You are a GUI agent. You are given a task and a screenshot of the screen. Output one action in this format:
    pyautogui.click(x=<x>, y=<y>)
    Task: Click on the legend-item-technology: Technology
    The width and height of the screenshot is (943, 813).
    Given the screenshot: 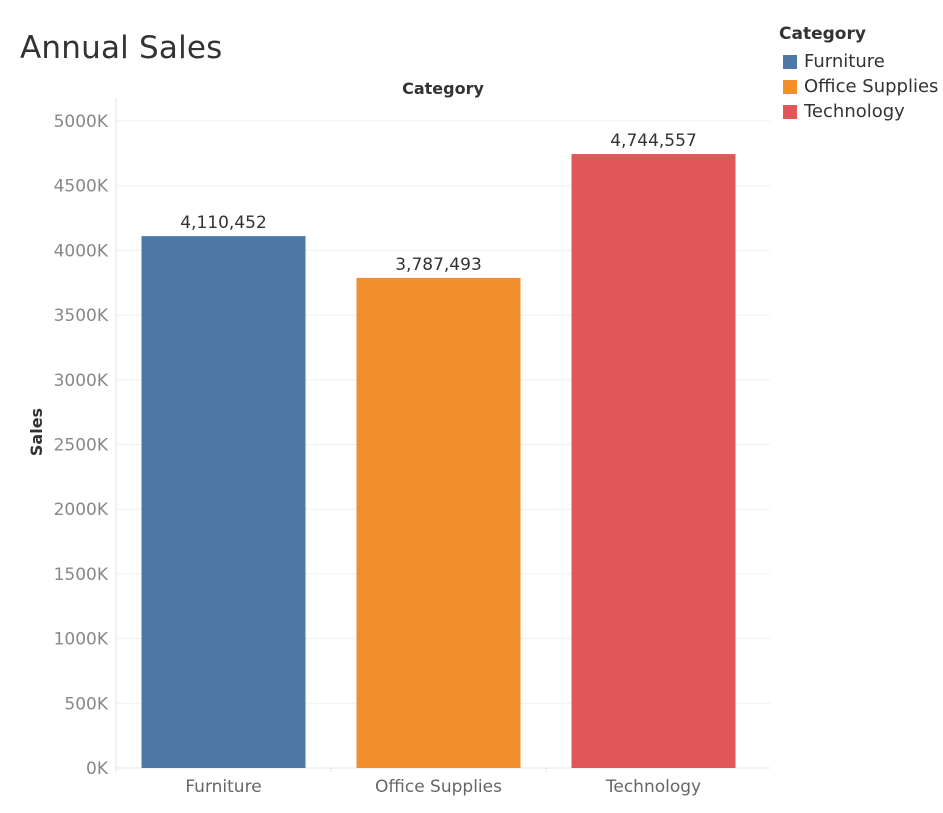 What is the action you would take?
    pyautogui.click(x=860, y=111)
    